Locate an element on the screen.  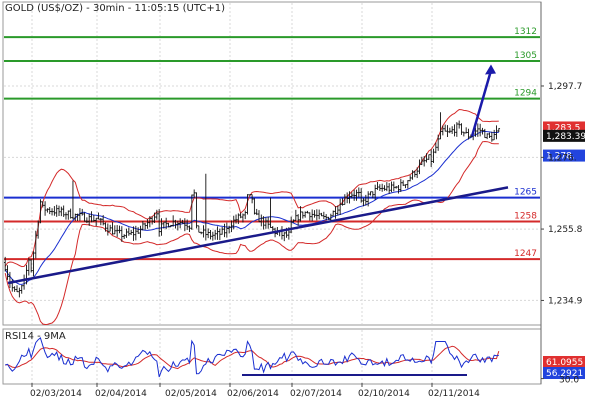
level-label-1312: 1312 is located at coordinates (525, 32).